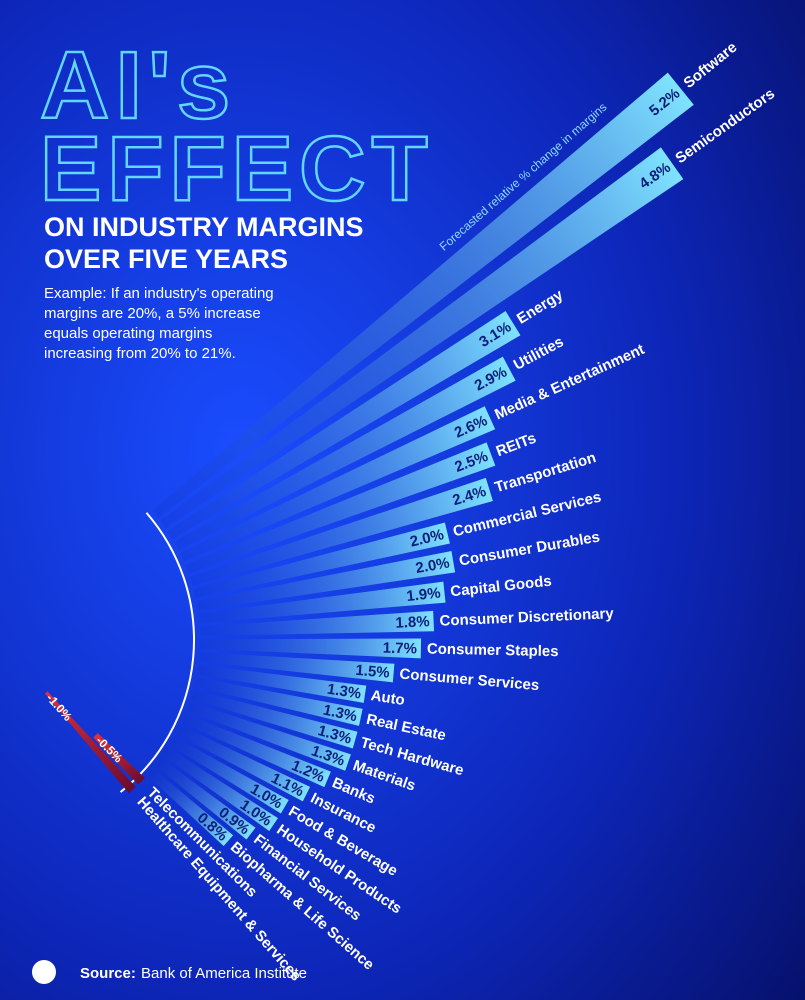  Describe the element at coordinates (140, 353) in the screenshot. I see `note-line: increasing from 20% to 21%.` at that location.